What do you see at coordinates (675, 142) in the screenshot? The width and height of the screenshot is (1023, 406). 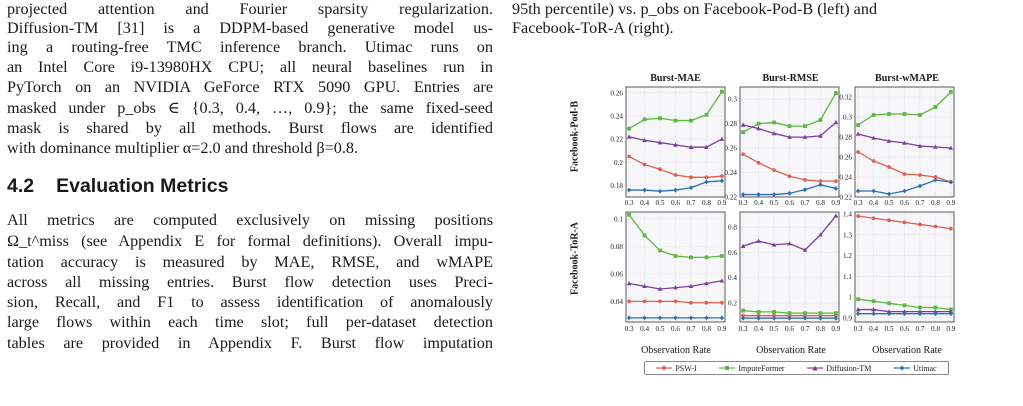 I see `panel-background` at bounding box center [675, 142].